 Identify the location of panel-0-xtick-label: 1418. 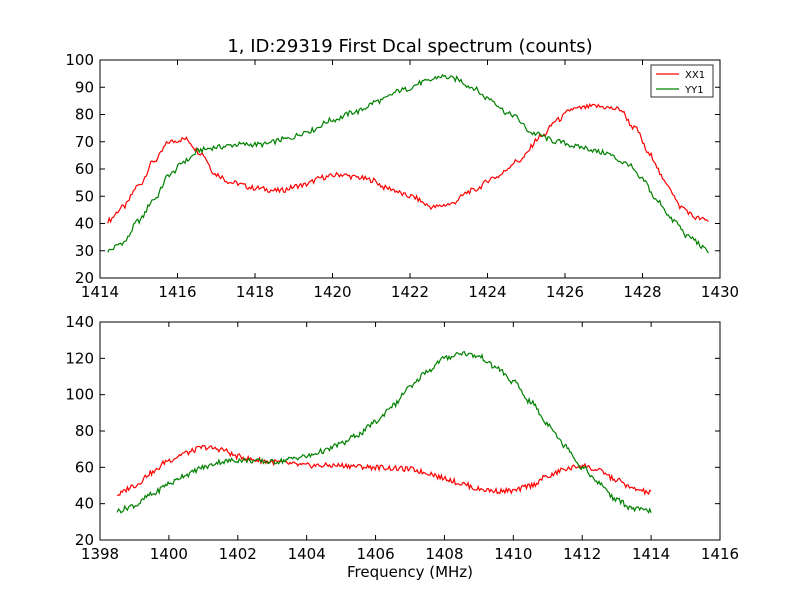
(255, 292).